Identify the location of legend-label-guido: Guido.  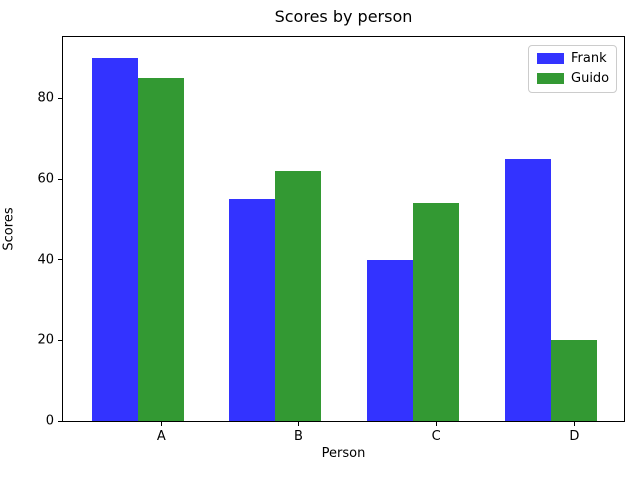
(590, 78).